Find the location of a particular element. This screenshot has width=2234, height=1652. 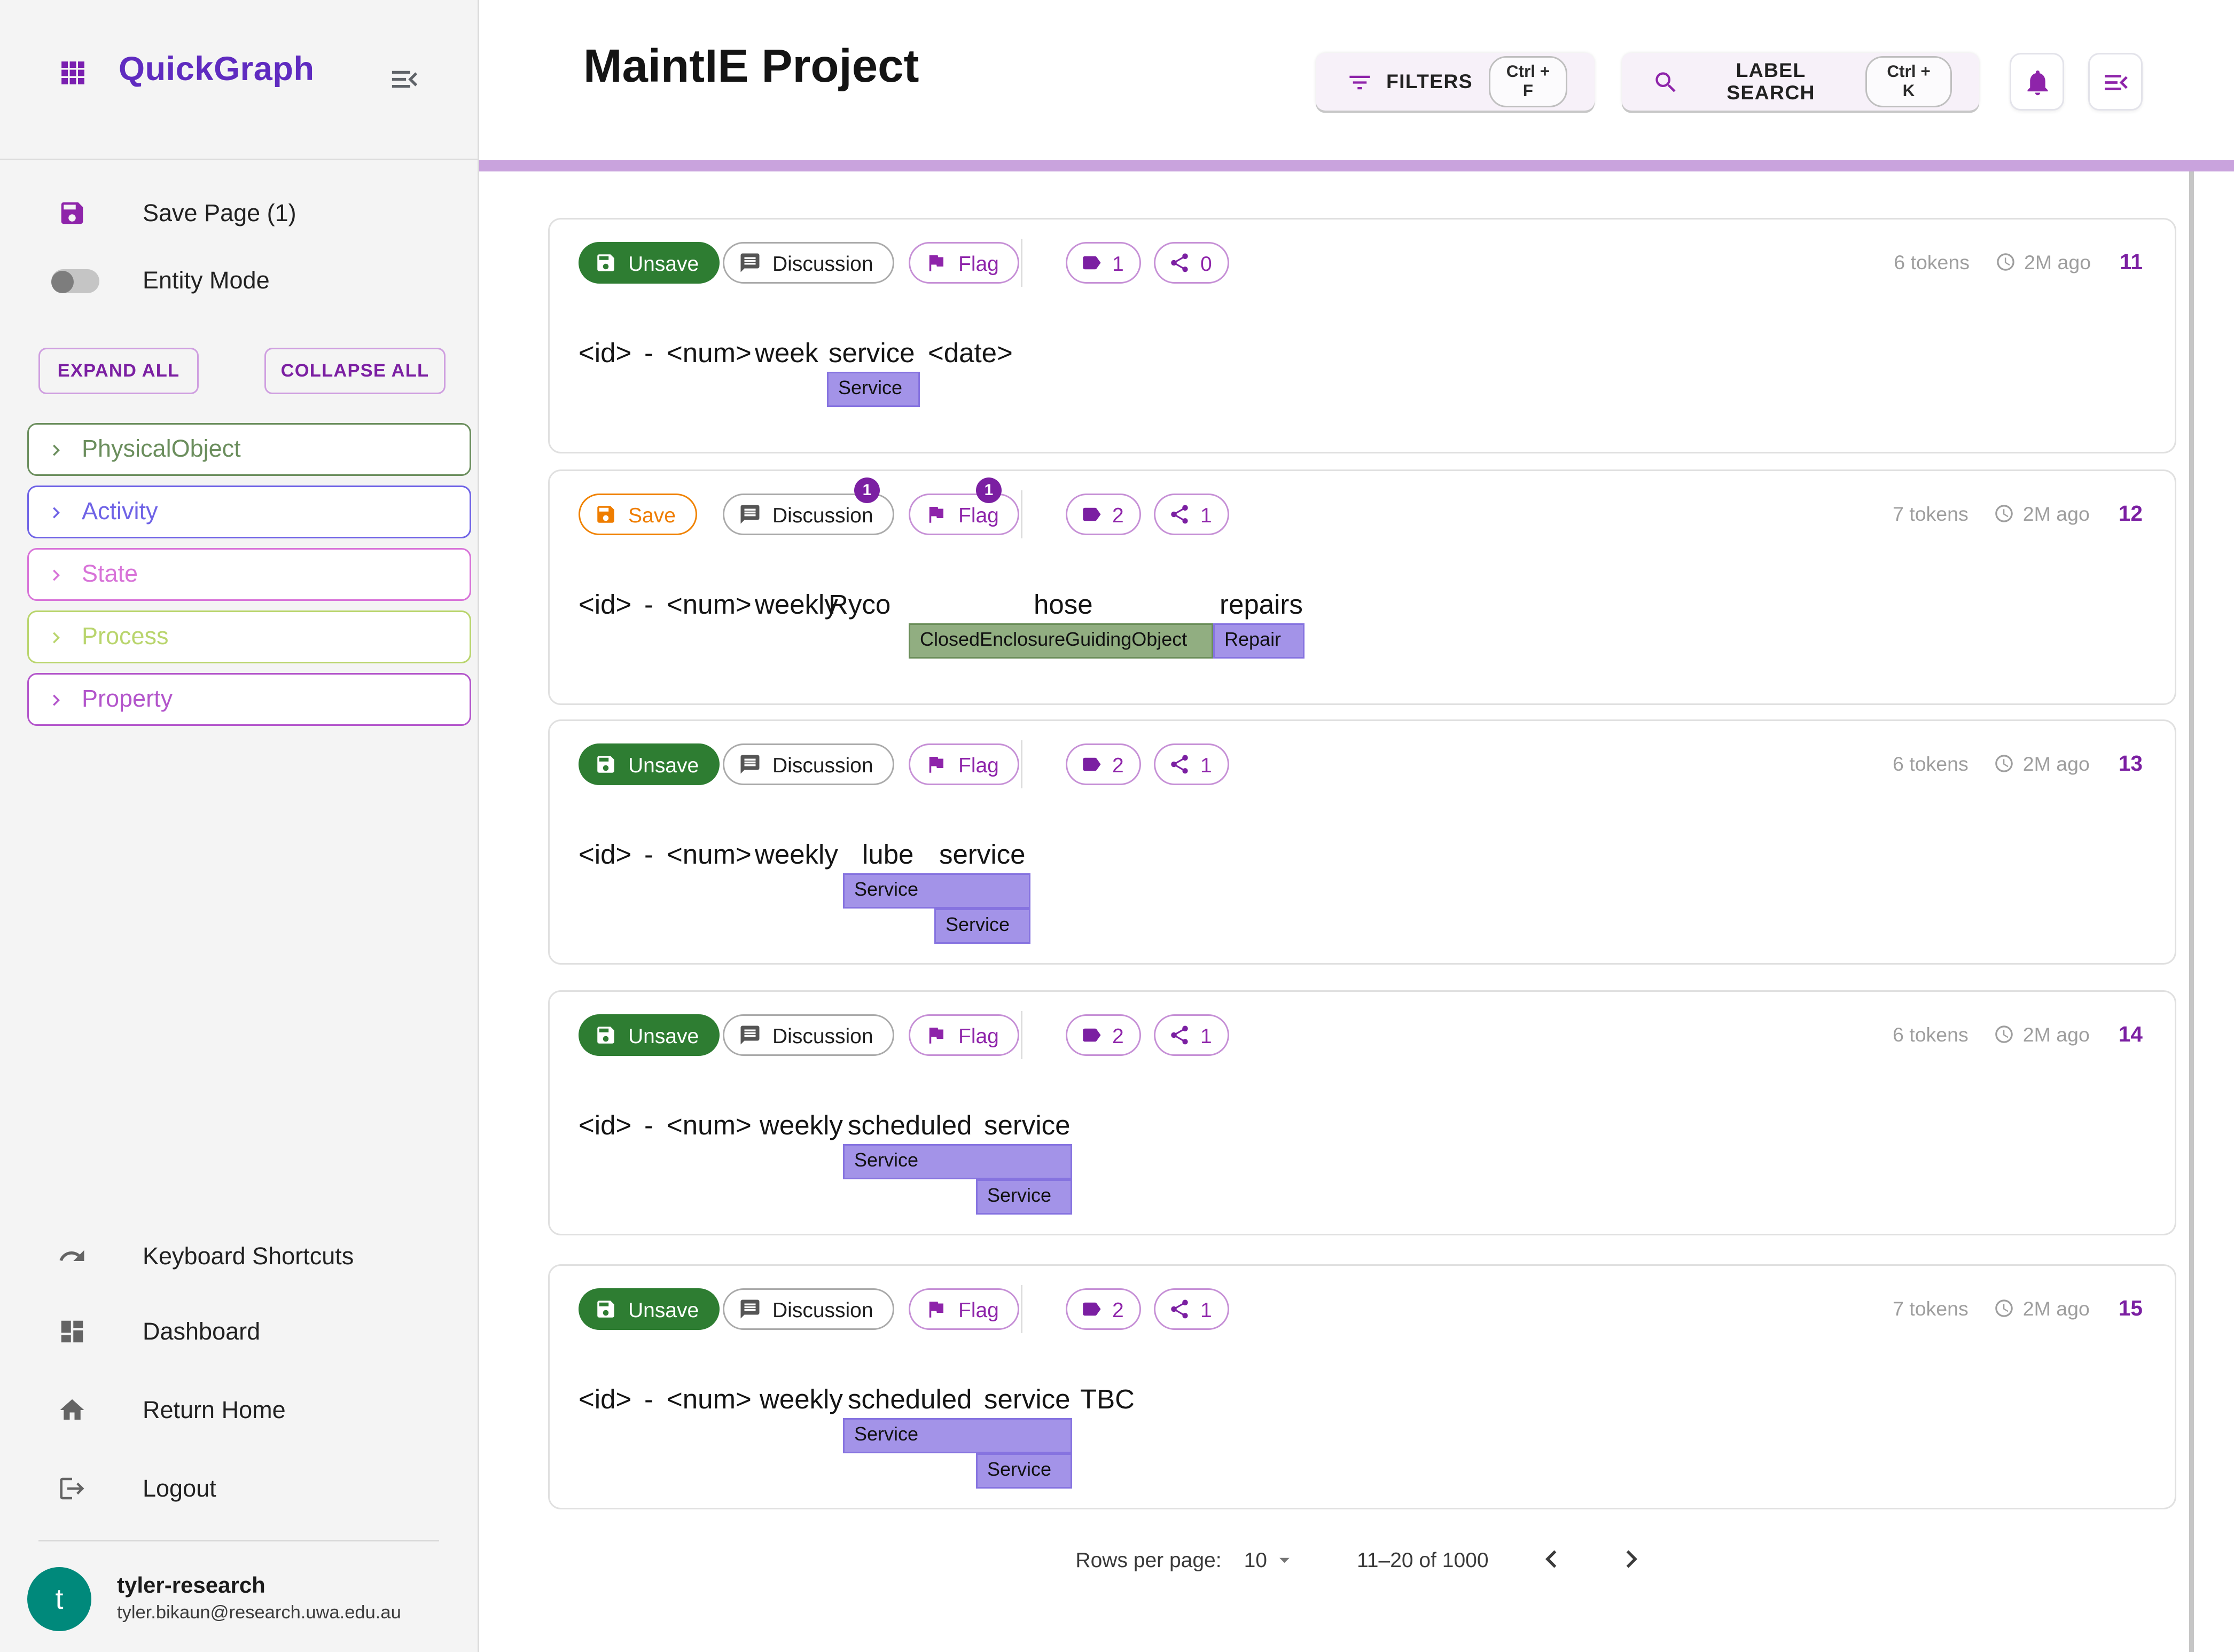

token: week is located at coordinates (787, 353).